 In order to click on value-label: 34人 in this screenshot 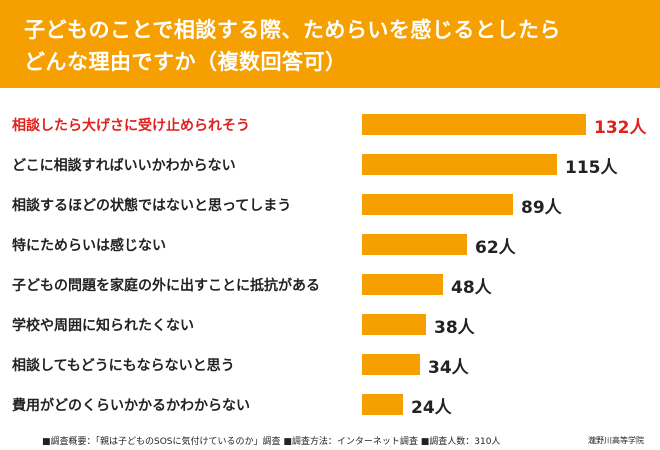, I will do `click(448, 368)`.